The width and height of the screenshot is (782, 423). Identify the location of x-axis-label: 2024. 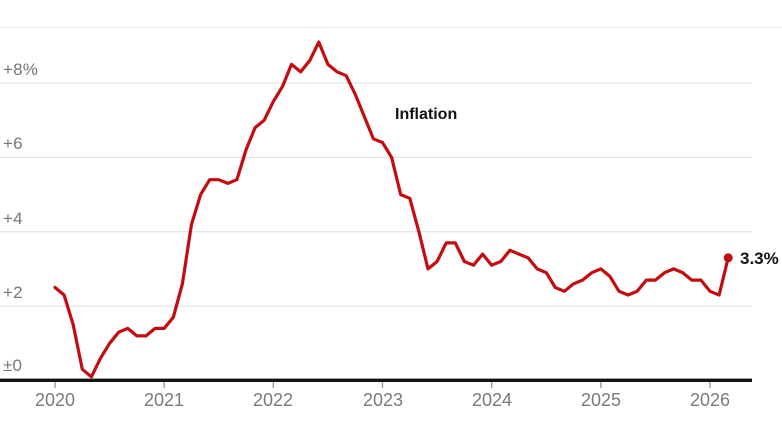
(492, 400).